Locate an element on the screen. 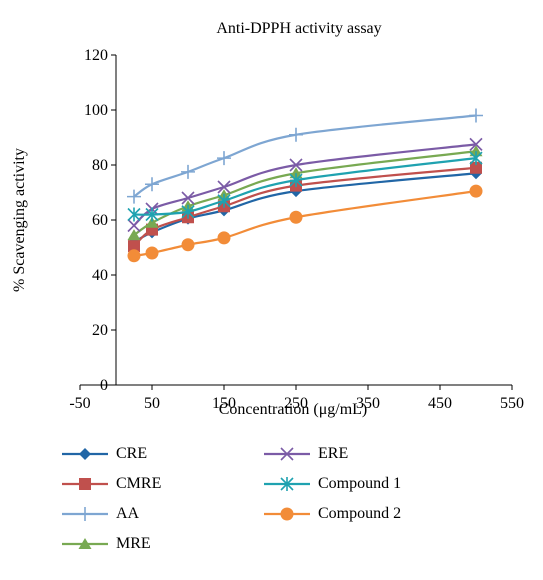  legend-marker-ere is located at coordinates (287, 454).